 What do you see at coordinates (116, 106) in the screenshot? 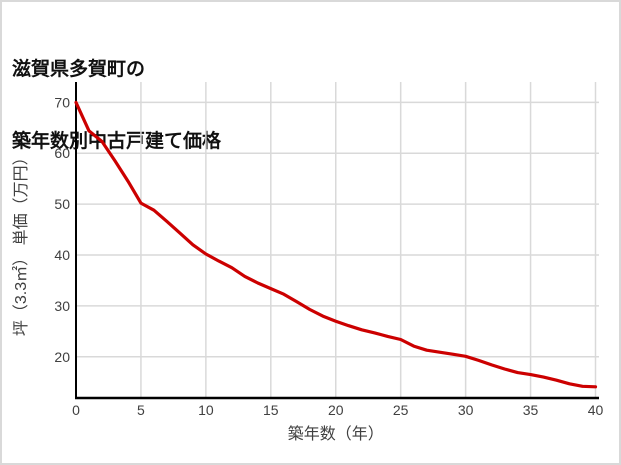
I see `chart-title: 滋賀県多賀町の 築年数別中古戸建て価格` at bounding box center [116, 106].